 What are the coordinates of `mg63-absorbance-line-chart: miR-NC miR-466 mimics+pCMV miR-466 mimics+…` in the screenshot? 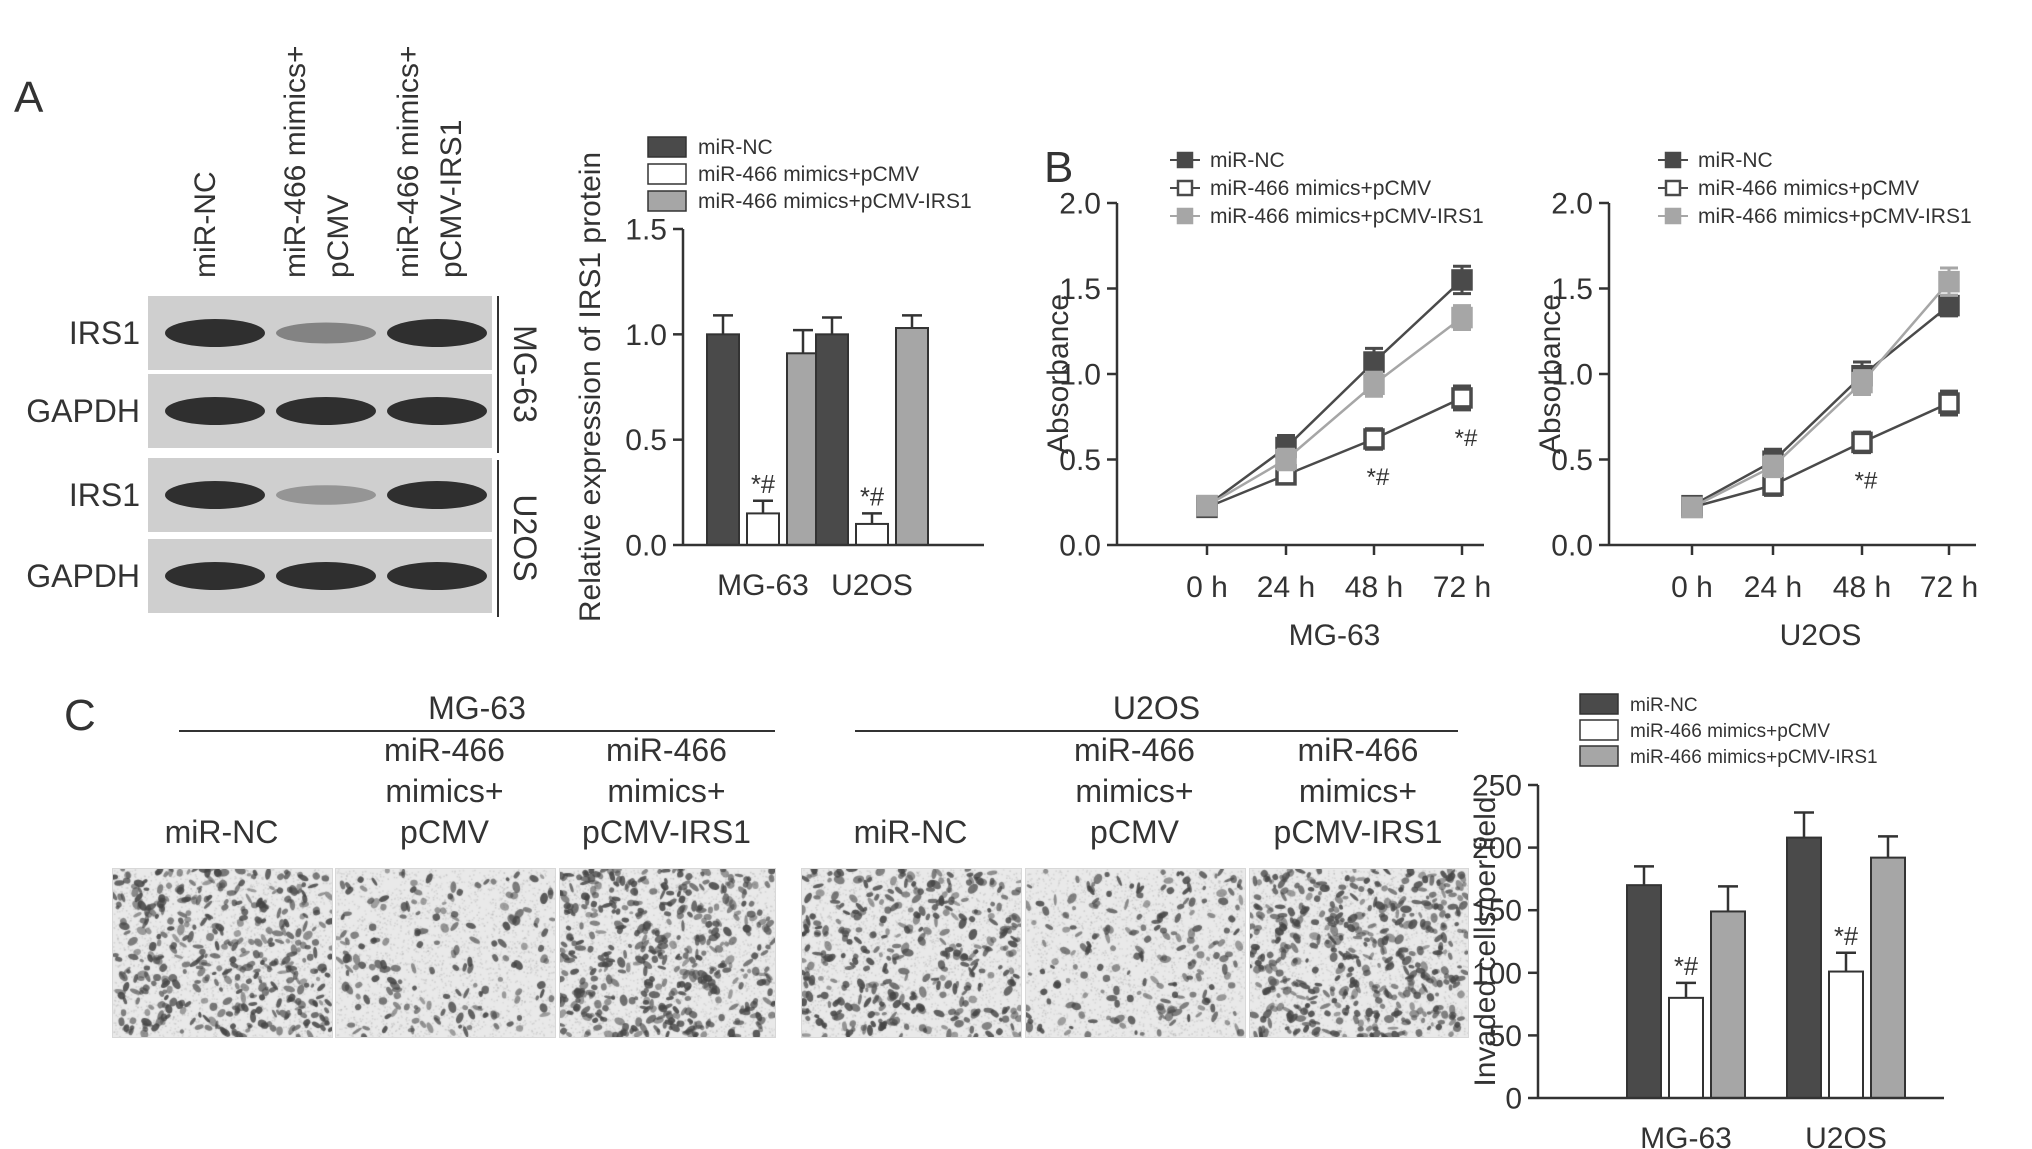 It's located at (1266, 400).